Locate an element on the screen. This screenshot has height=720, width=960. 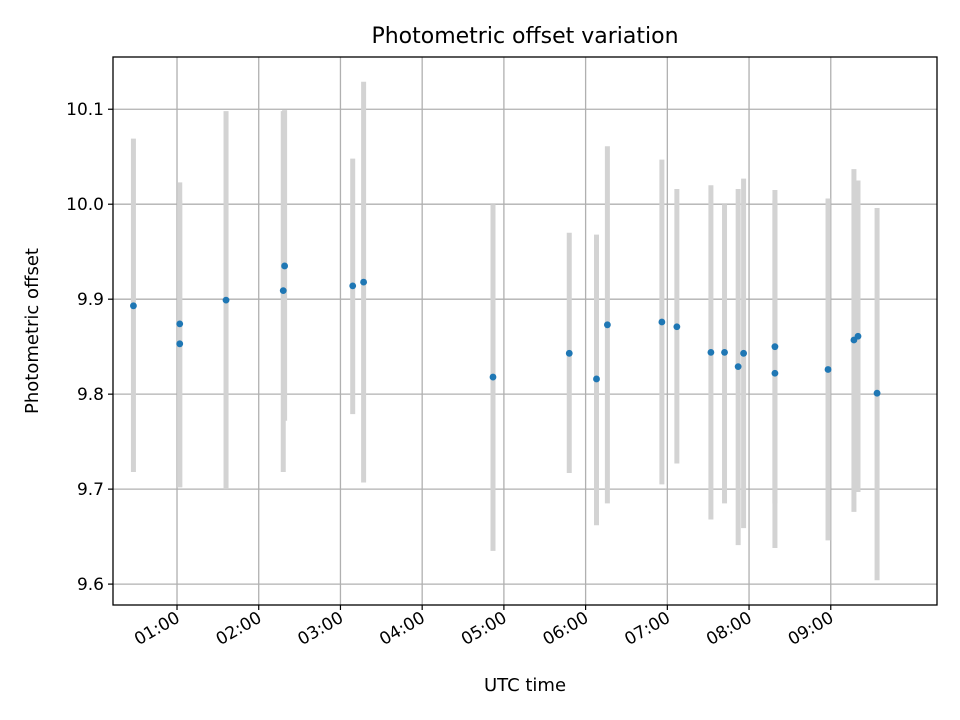
y-axis-ticks: 9.6 9.7 9.8 9.9 10.0 10.1 is located at coordinates (89, 347).